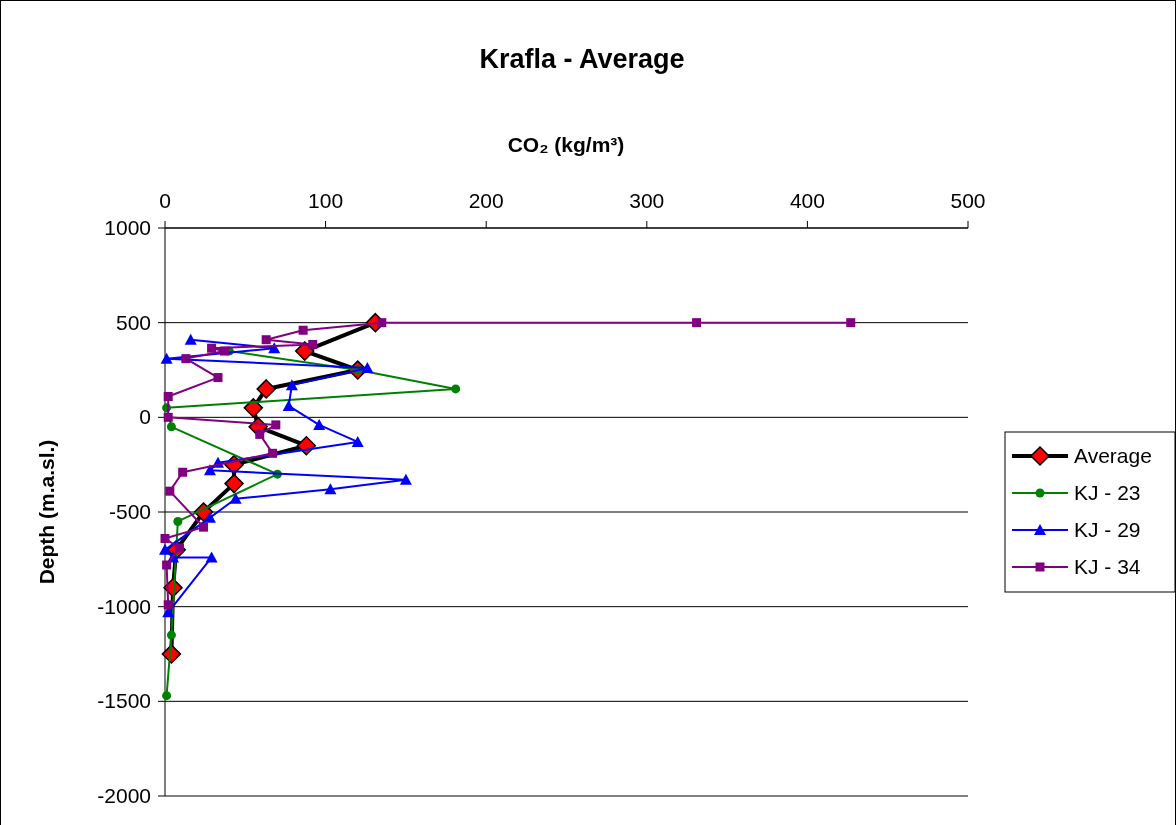 This screenshot has width=1176, height=825. Describe the element at coordinates (566, 144) in the screenshot. I see `x-axis-title: CO₂ (kg/m³)` at that location.